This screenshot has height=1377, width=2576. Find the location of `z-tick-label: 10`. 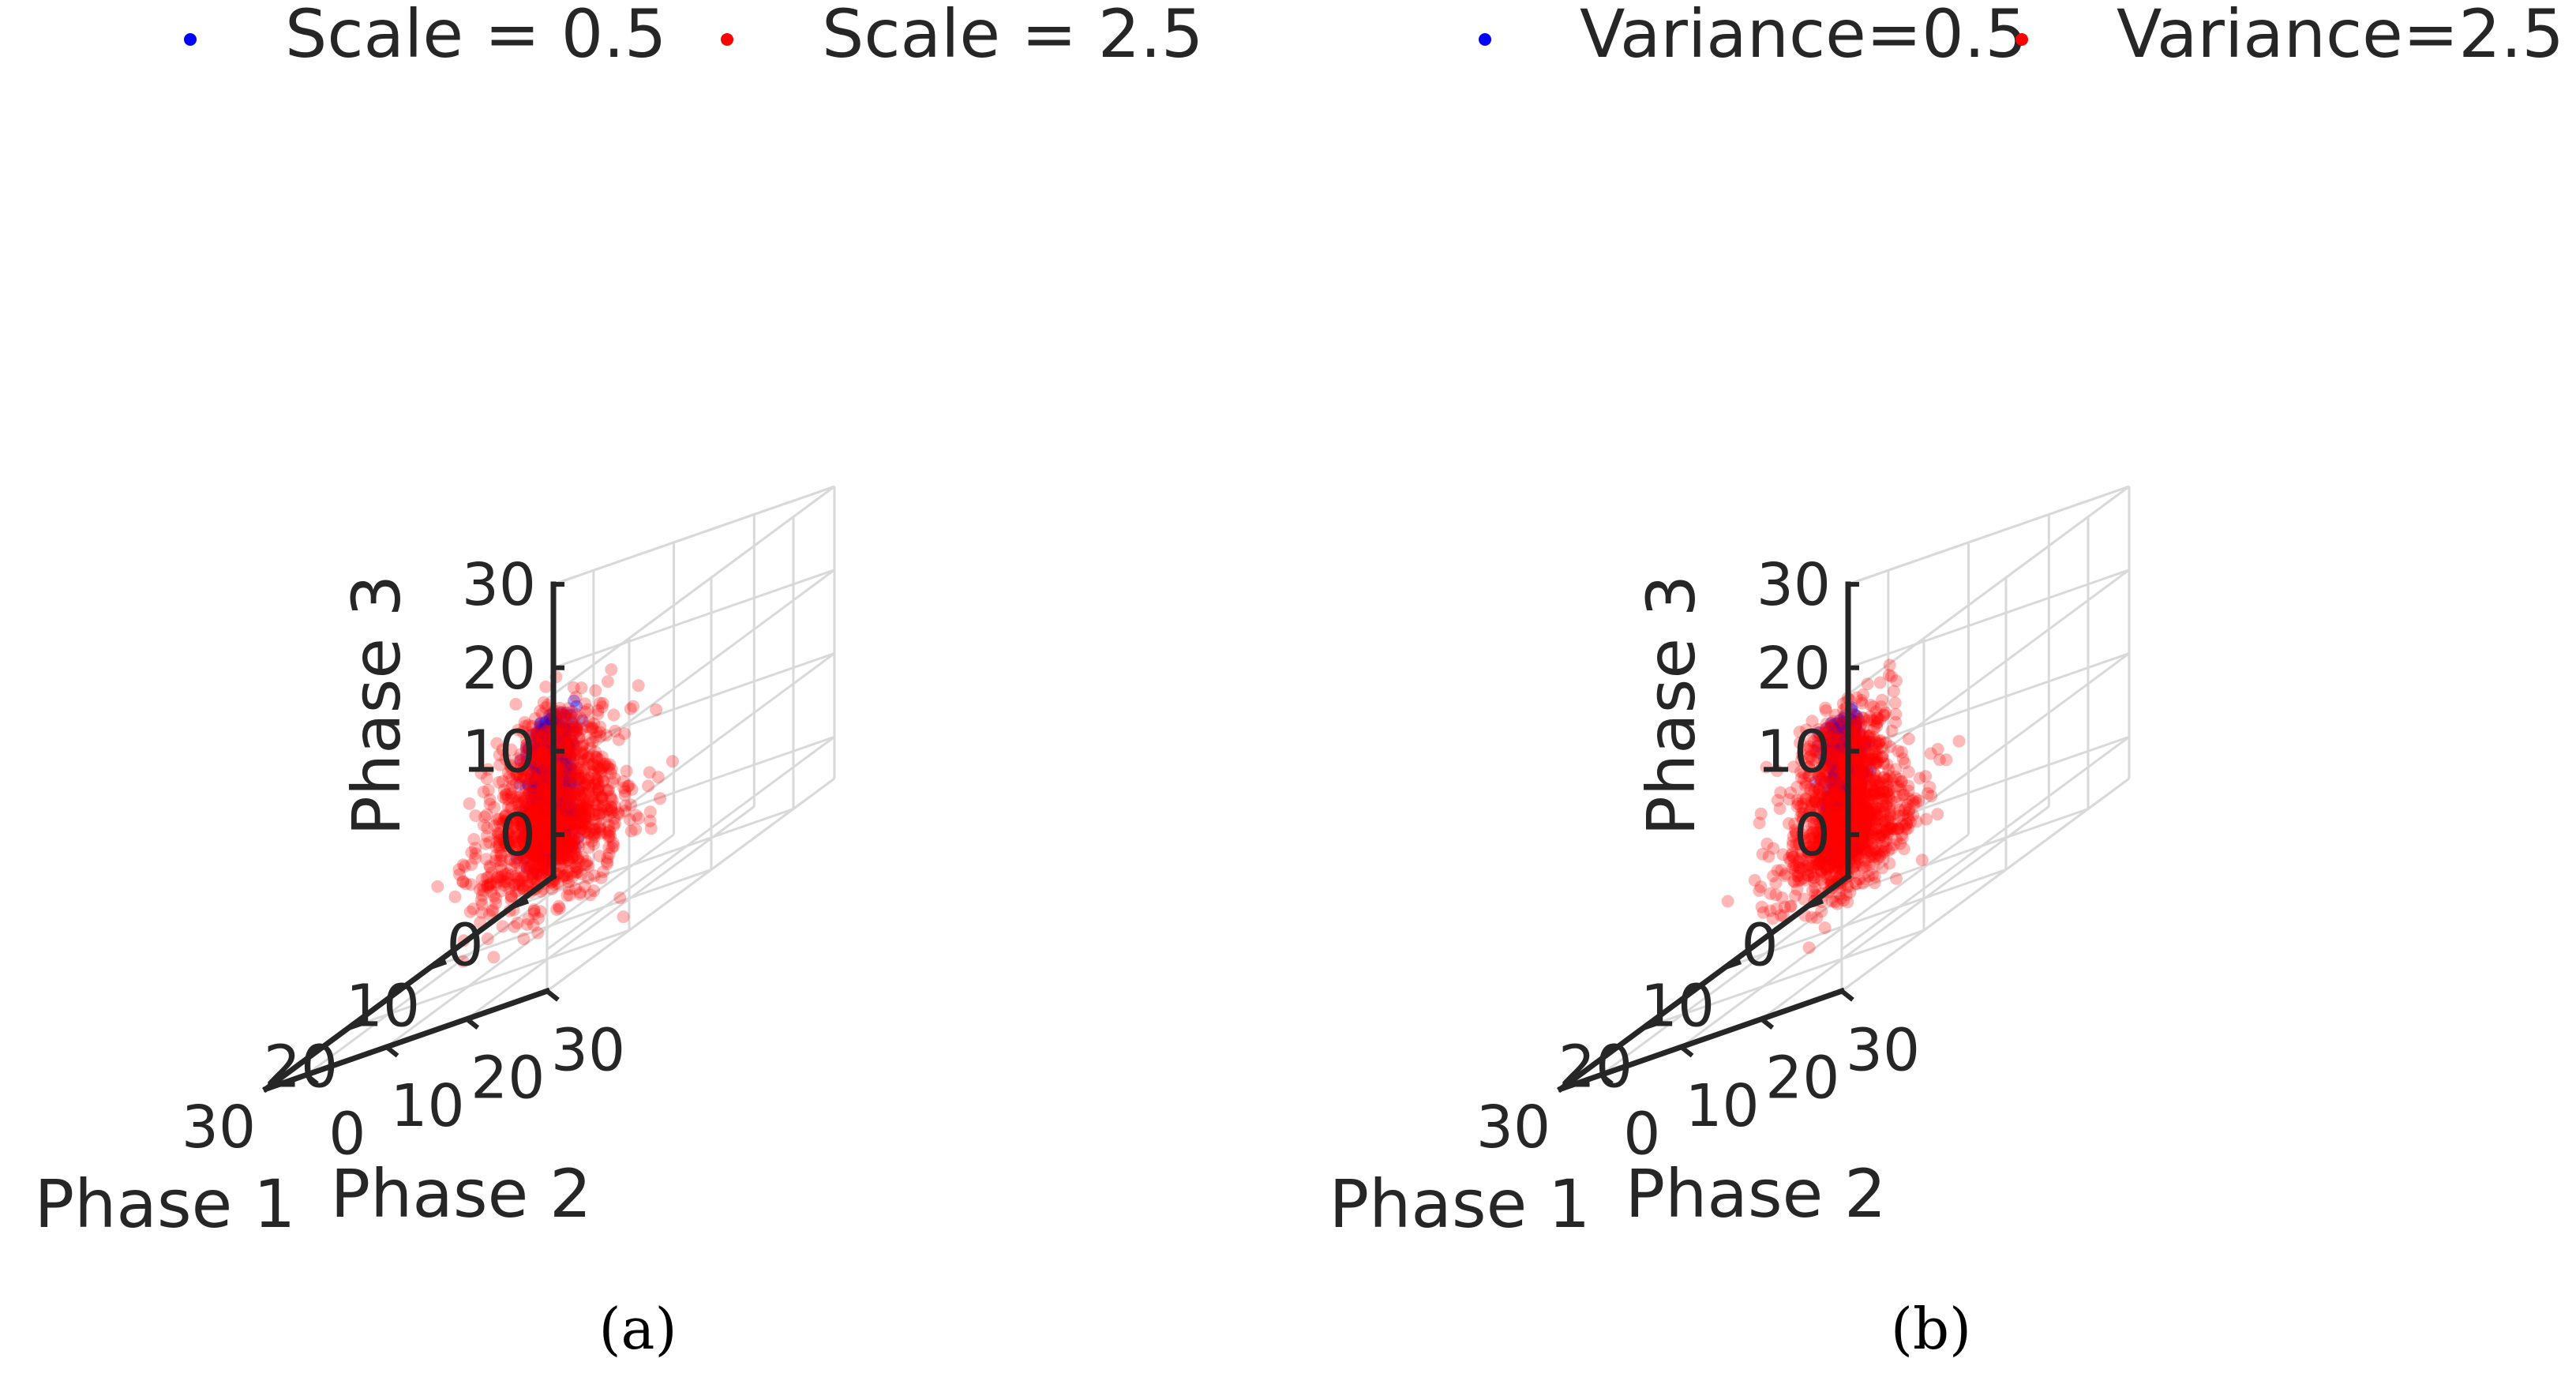

z-tick-label: 10 is located at coordinates (499, 752).